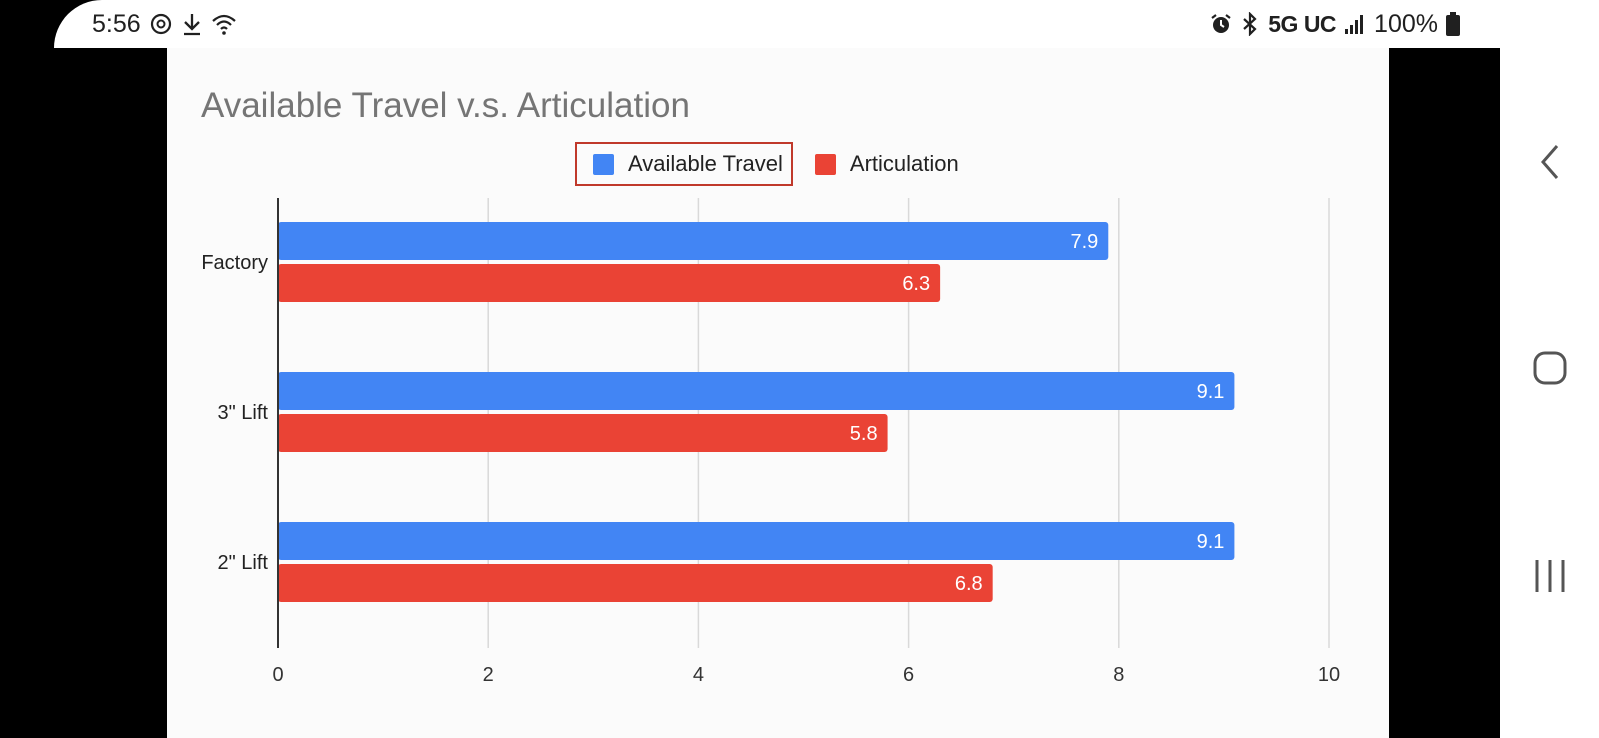 Image resolution: width=1599 pixels, height=738 pixels. What do you see at coordinates (825, 164) in the screenshot?
I see `legend-swatch-articulation` at bounding box center [825, 164].